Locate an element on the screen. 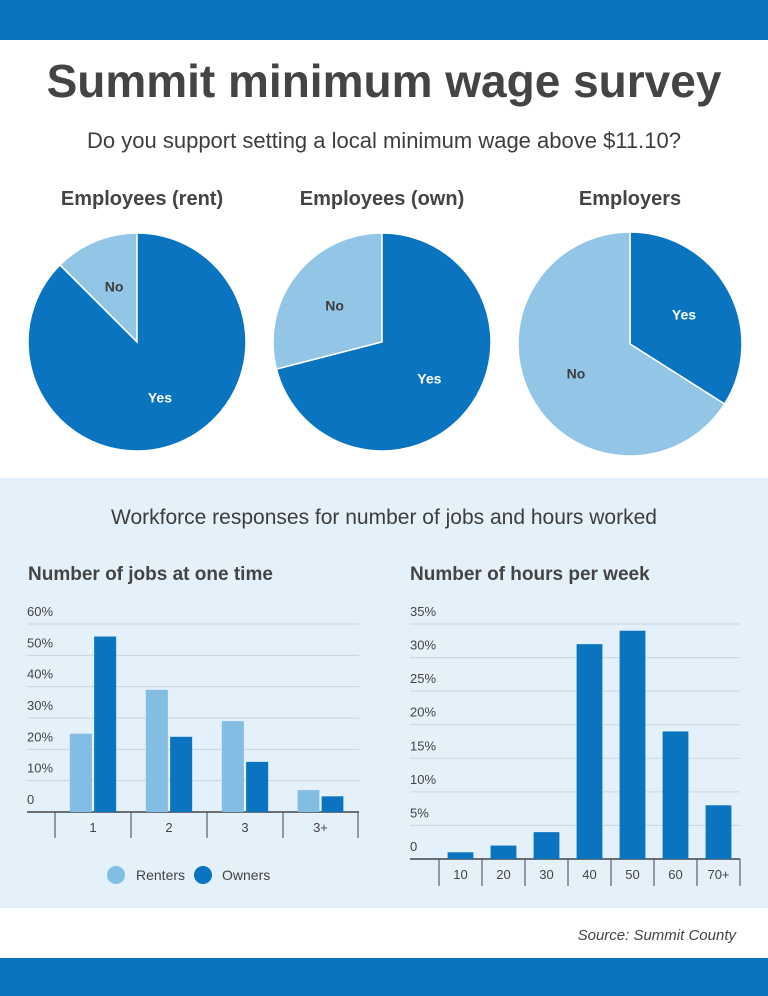 This screenshot has height=996, width=768. bar-owners-3+ is located at coordinates (332, 804).